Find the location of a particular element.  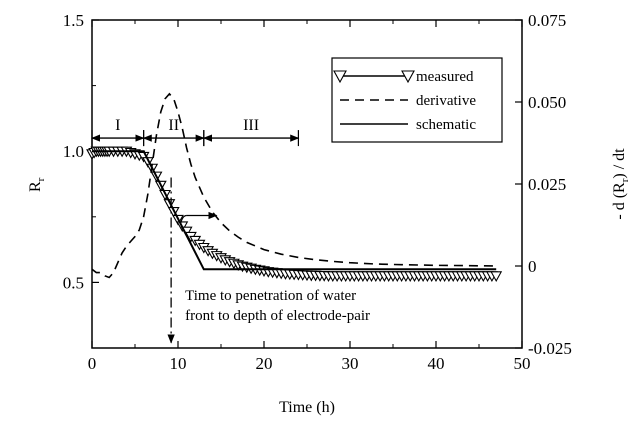

x-axis-label: Time (h) is located at coordinates (307, 407).